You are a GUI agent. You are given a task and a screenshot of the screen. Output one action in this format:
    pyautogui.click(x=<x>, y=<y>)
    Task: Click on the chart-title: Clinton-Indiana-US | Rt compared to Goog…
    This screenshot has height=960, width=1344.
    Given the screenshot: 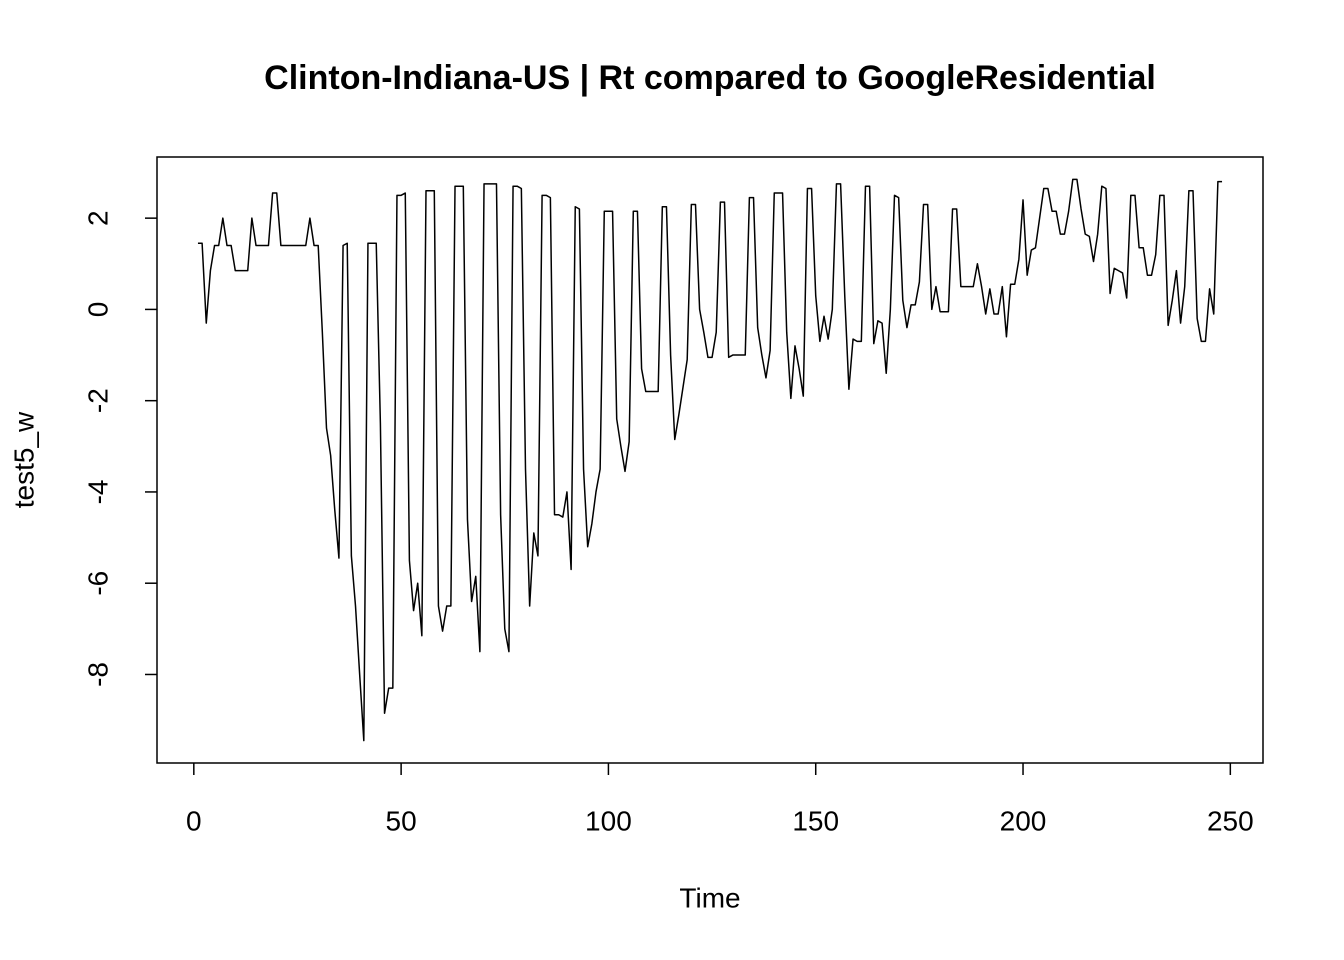 What is the action you would take?
    pyautogui.click(x=710, y=78)
    